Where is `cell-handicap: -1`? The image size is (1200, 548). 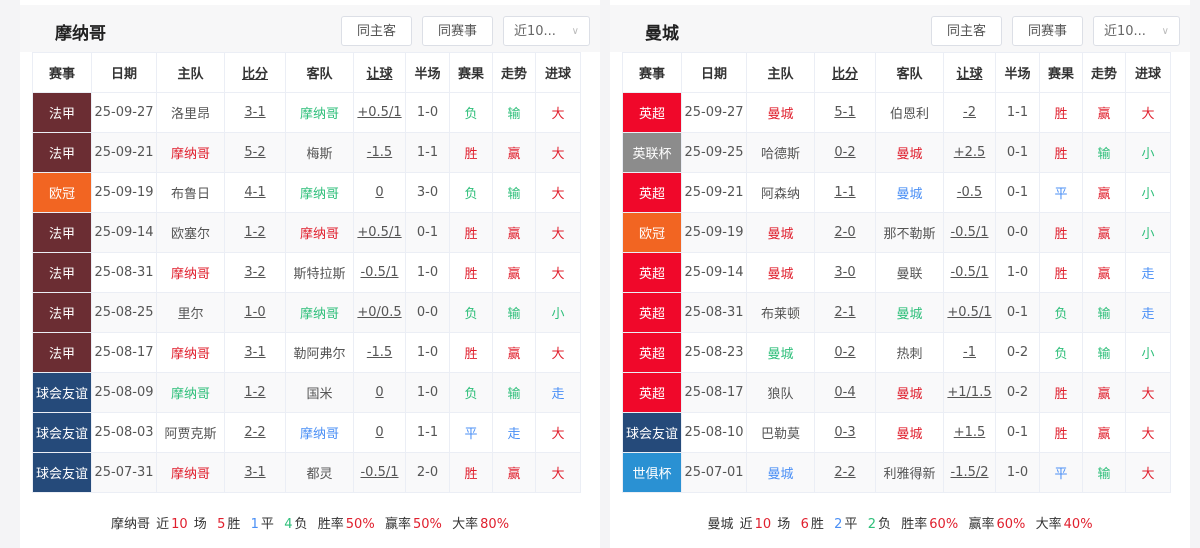 cell-handicap: -1 is located at coordinates (969, 352).